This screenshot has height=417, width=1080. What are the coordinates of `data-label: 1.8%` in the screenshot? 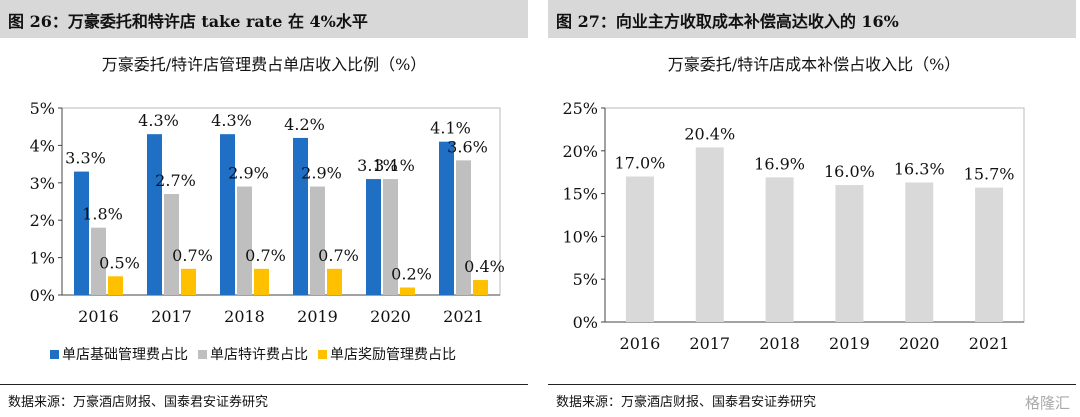 It's located at (102, 214).